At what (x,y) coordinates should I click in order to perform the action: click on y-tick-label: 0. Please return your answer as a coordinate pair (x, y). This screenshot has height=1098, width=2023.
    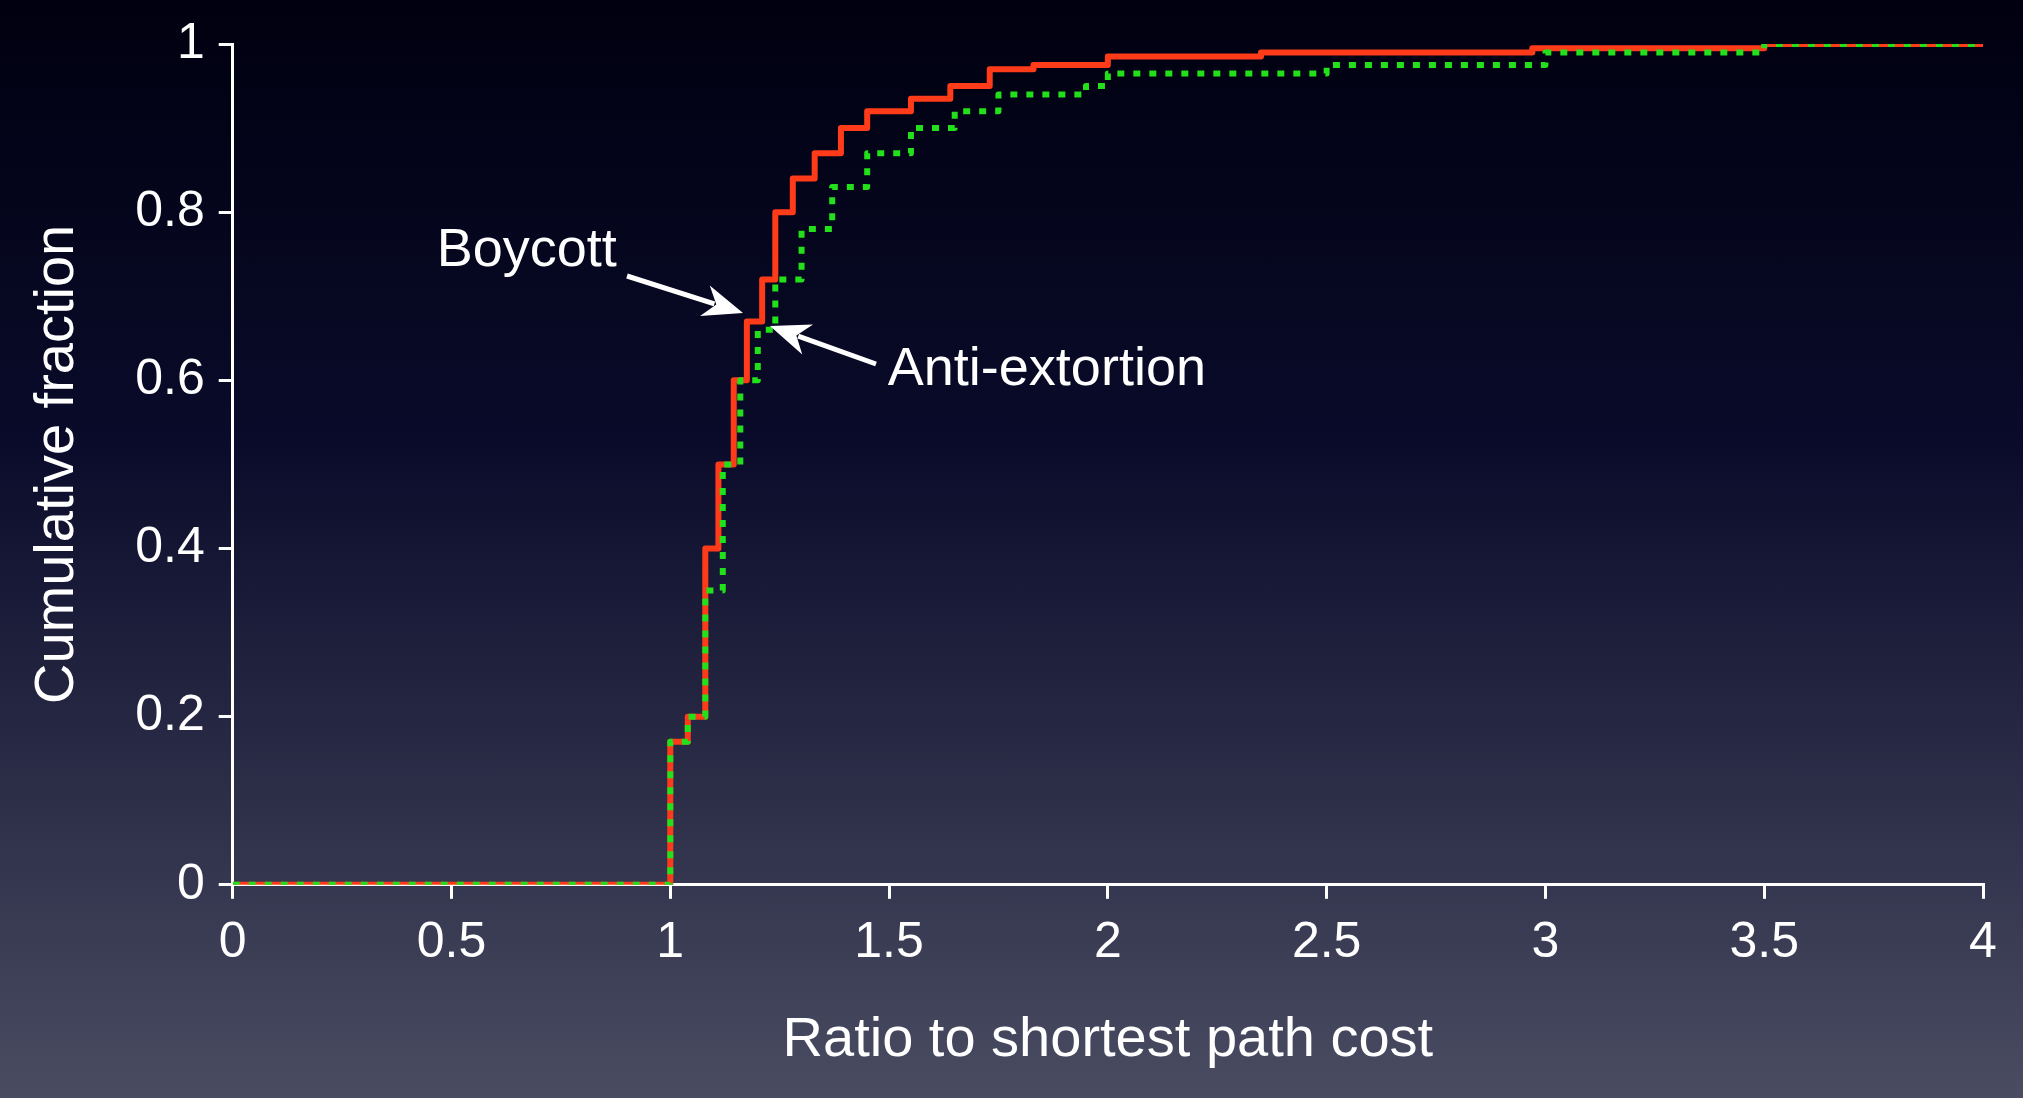
    Looking at the image, I should click on (190, 881).